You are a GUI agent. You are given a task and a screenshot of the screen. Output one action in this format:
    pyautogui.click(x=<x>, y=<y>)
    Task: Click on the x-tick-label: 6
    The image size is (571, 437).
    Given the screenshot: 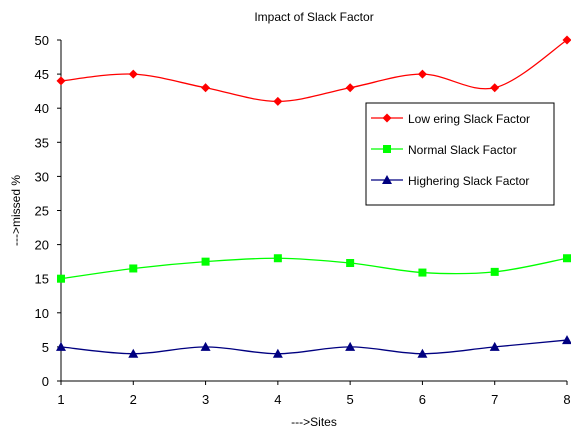 What is the action you would take?
    pyautogui.click(x=422, y=399)
    